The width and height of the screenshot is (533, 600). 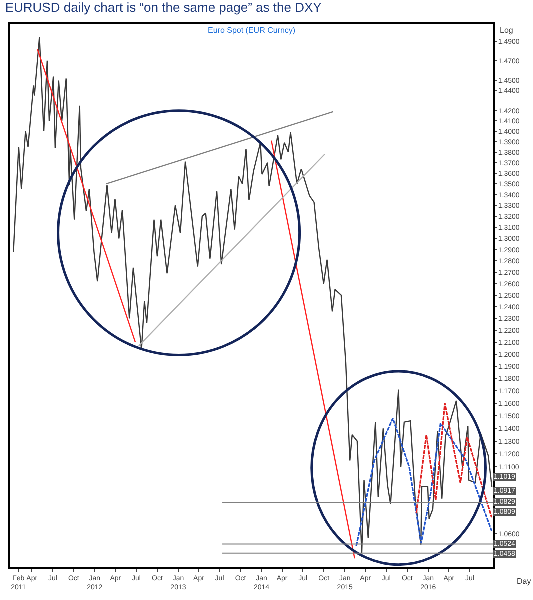 I want to click on y-axis-title: Log, so click(x=507, y=30).